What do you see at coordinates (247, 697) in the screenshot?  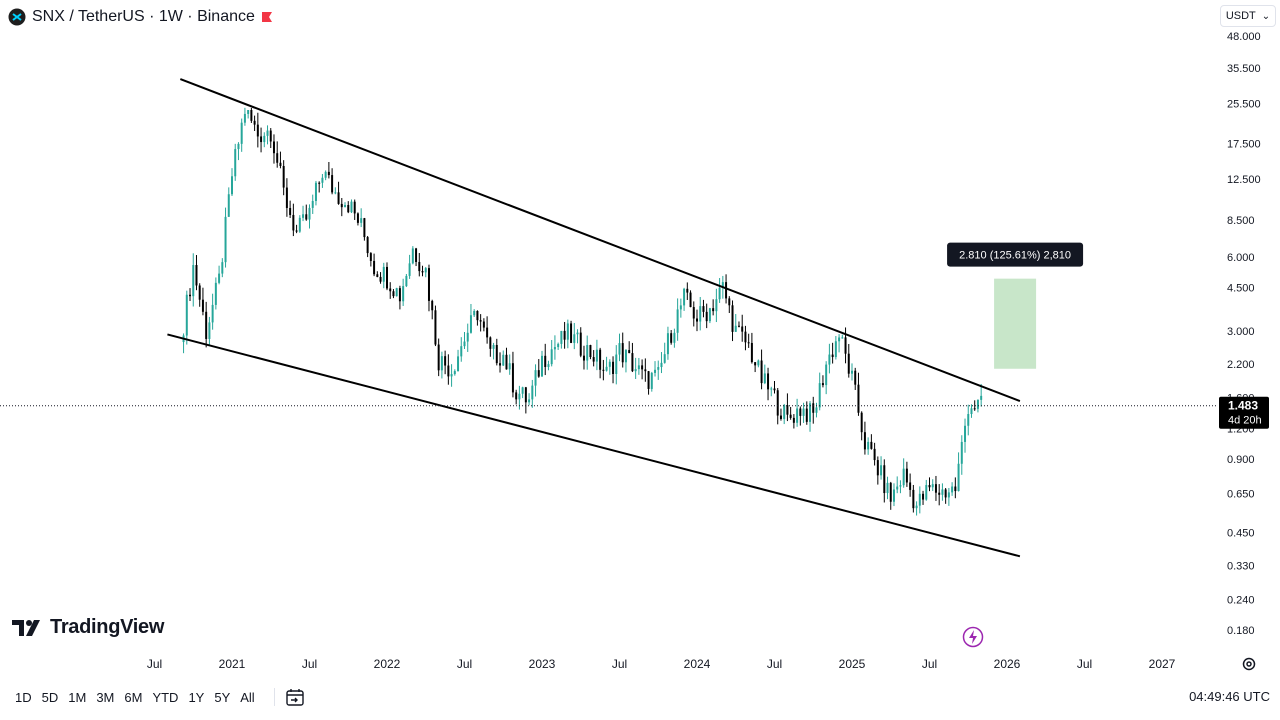 I see `timeframe-all: All` at bounding box center [247, 697].